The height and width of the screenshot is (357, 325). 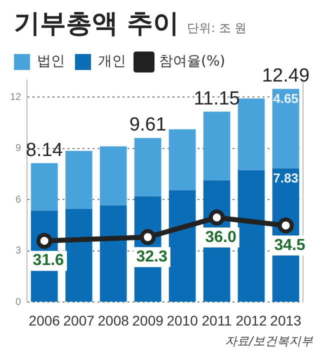 I want to click on text: 자료/보건복지부, so click(x=269, y=341).